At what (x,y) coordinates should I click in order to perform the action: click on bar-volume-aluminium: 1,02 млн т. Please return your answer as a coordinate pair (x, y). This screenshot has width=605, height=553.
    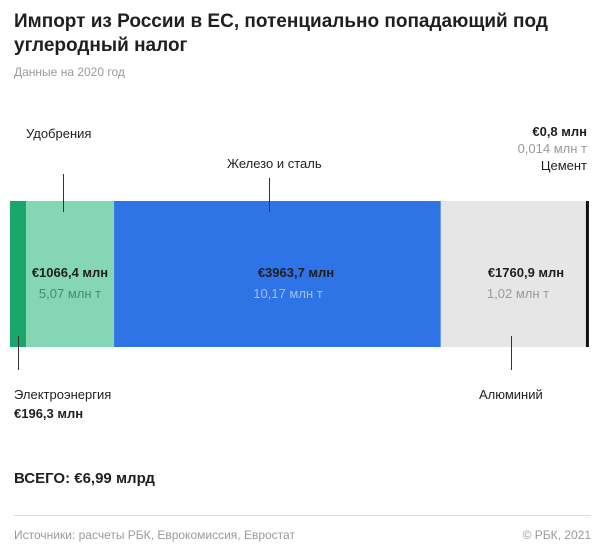
    Looking at the image, I should click on (518, 293).